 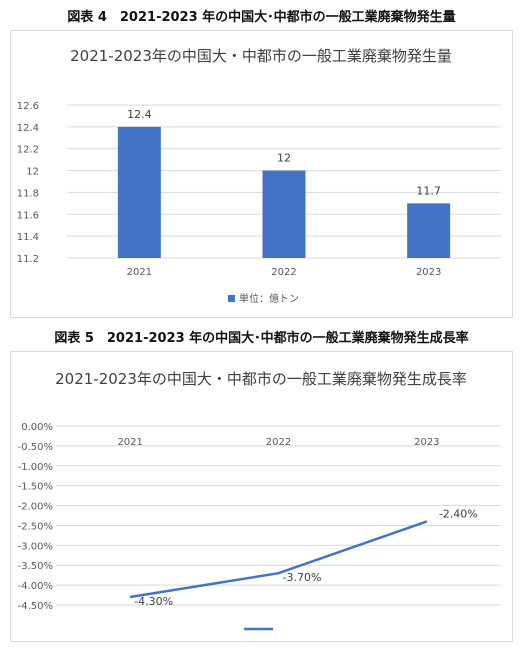 What do you see at coordinates (28, 259) in the screenshot?
I see `y-tick-label: 11.2` at bounding box center [28, 259].